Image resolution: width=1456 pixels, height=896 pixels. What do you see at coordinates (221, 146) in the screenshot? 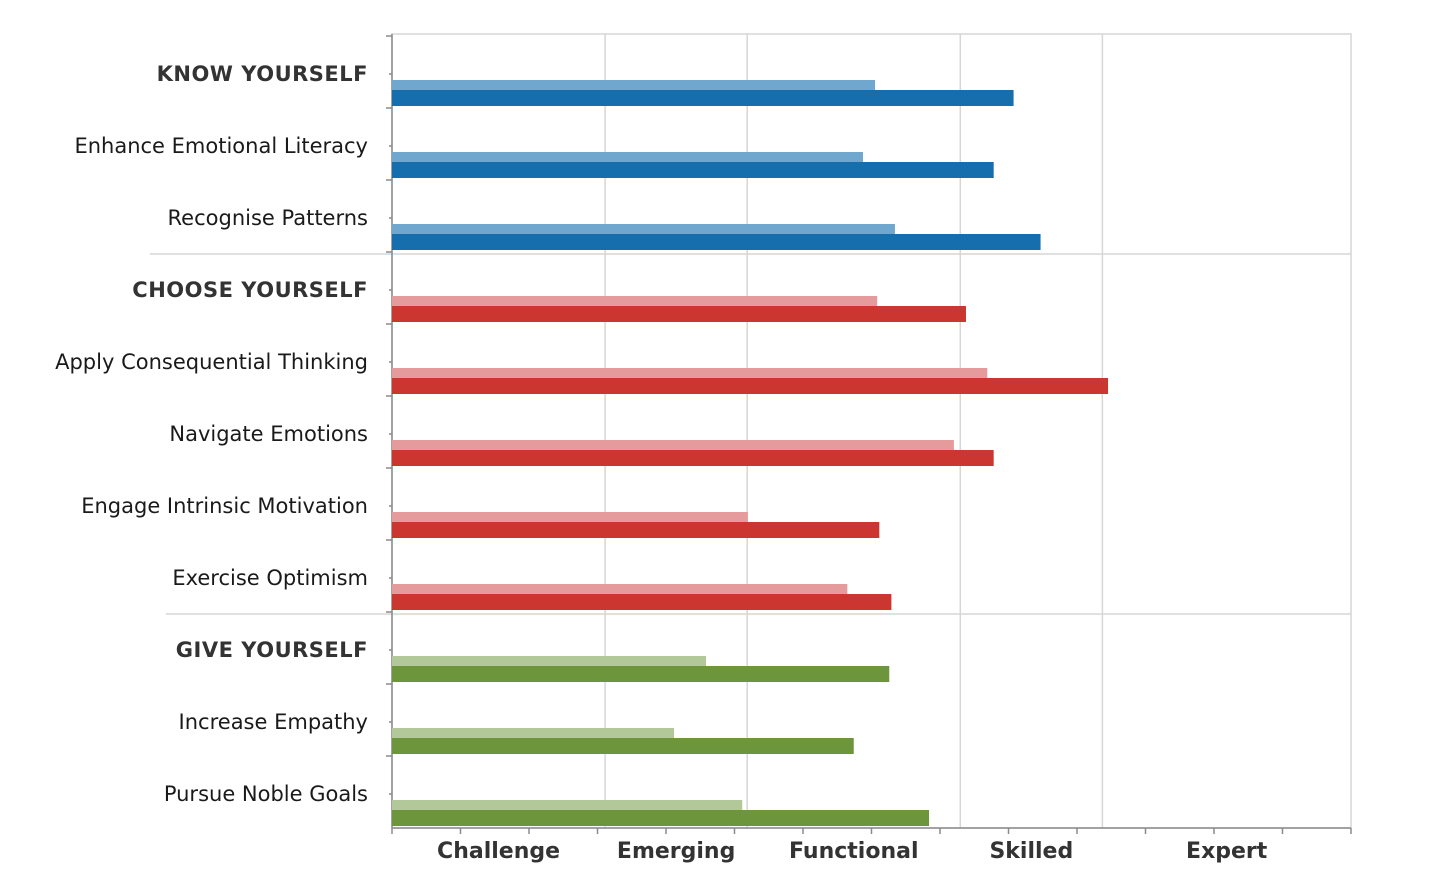
I see `row-label: Enhance Emotional Literacy` at bounding box center [221, 146].